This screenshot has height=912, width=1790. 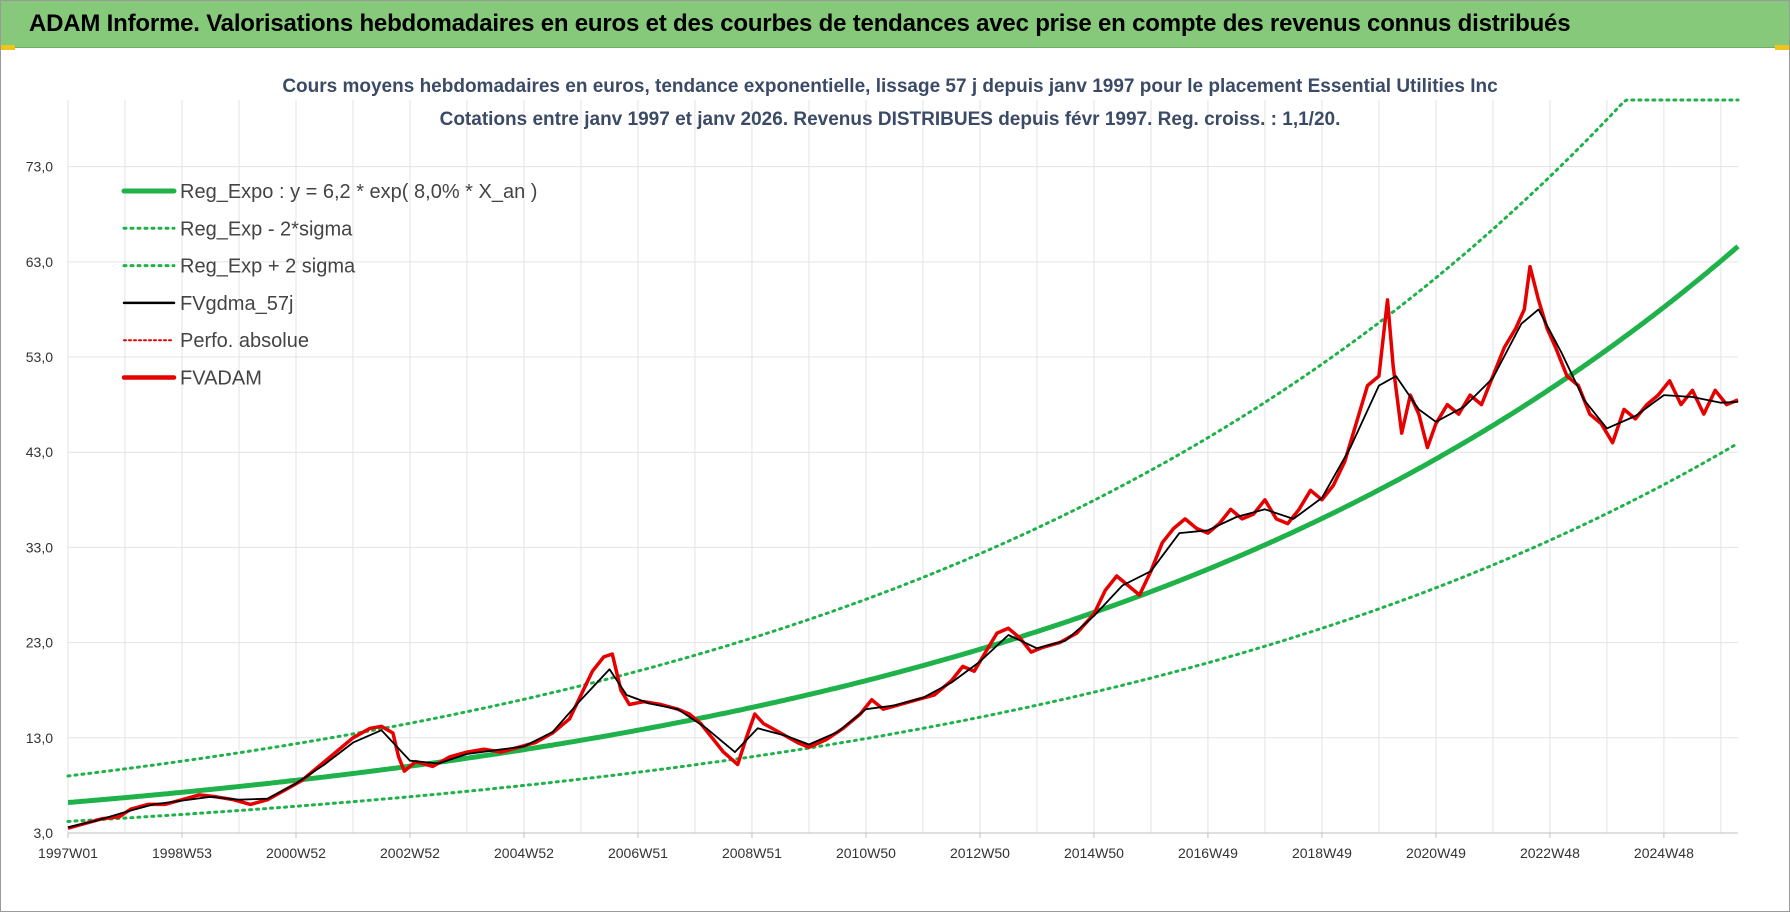 I want to click on x-tick-label: 2010W50, so click(x=866, y=853).